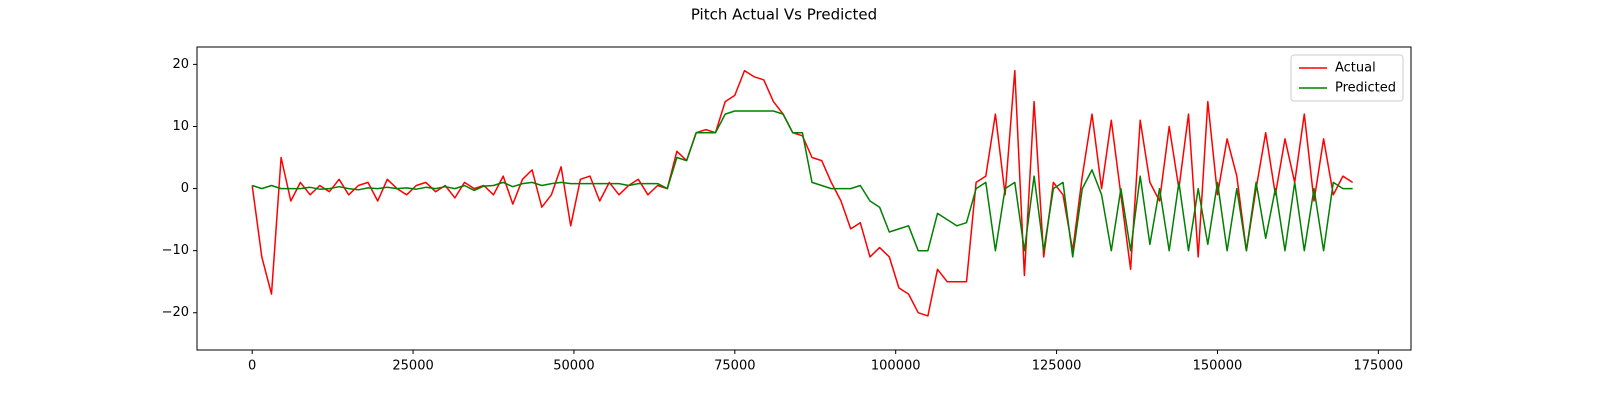  What do you see at coordinates (784, 15) in the screenshot?
I see `chart-title: Pitch Actual Vs Predicted` at bounding box center [784, 15].